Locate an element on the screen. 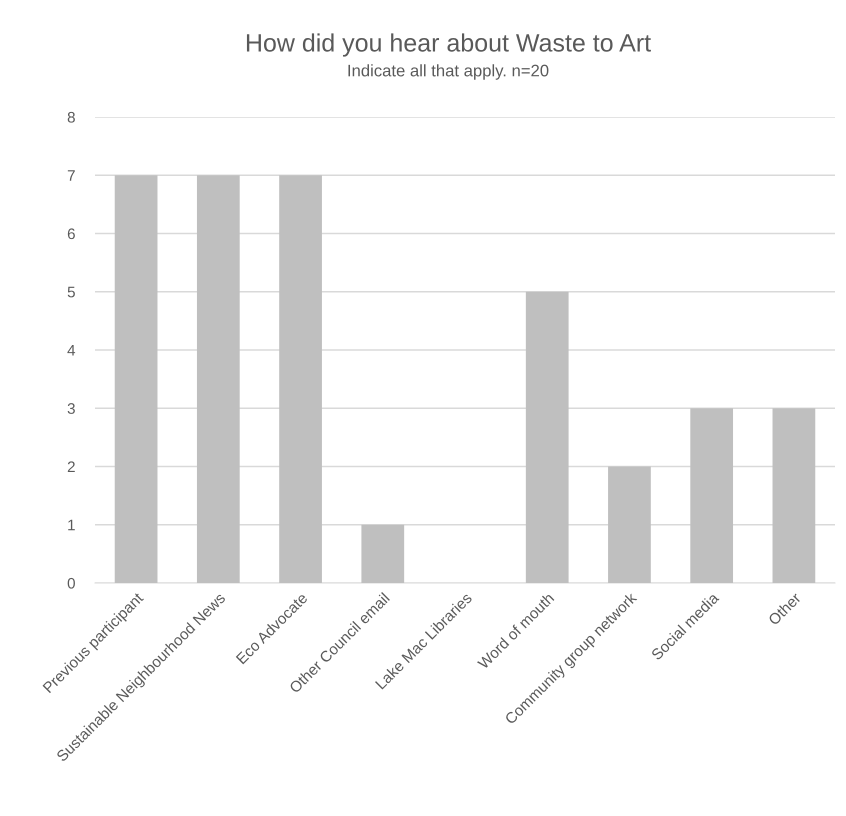 The height and width of the screenshot is (816, 846). y-tick-label: 4 is located at coordinates (71, 350).